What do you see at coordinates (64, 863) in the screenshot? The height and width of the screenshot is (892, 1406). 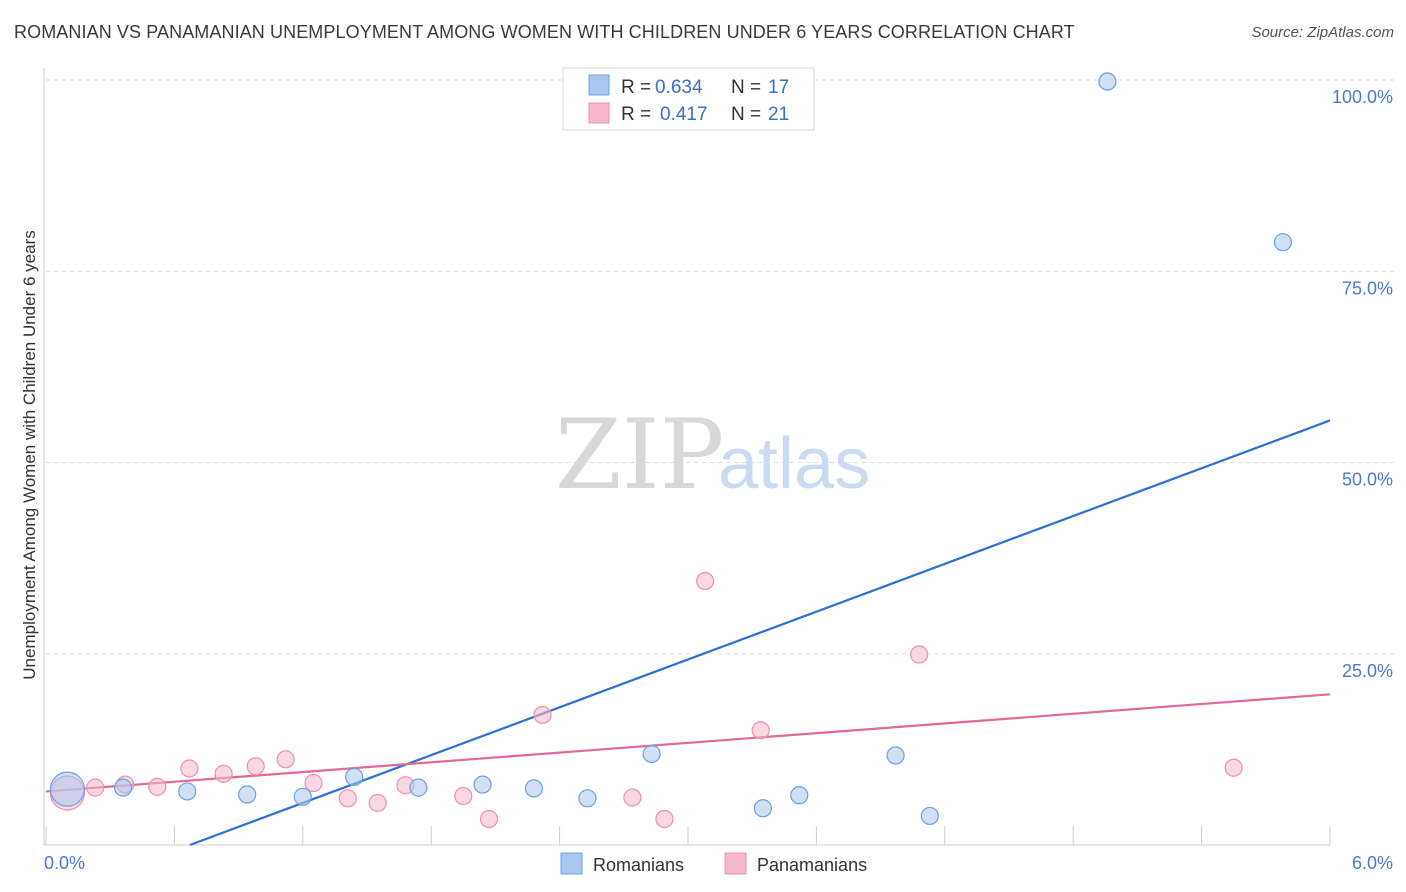 I see `x-tick-label: 0.0%` at bounding box center [64, 863].